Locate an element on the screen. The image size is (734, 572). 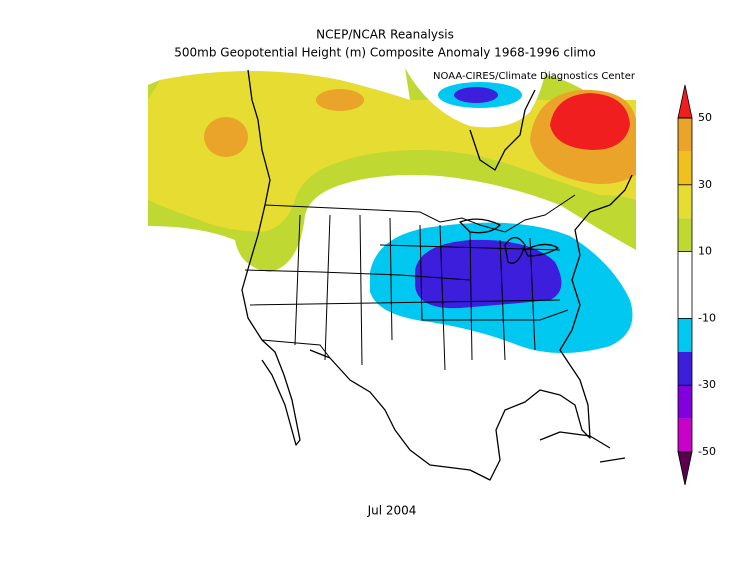
coastline-west is located at coordinates (271, 257).